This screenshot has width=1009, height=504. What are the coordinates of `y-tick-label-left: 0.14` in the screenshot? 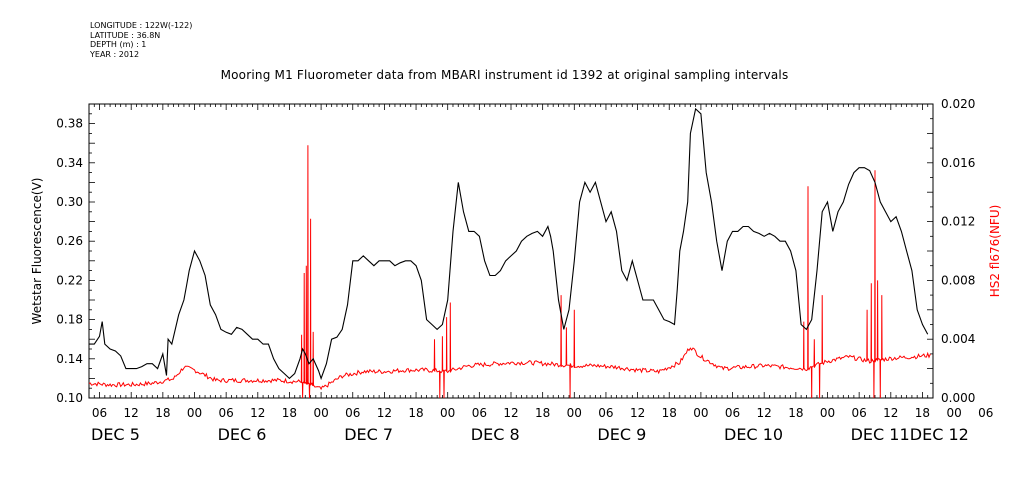 It's located at (69, 359).